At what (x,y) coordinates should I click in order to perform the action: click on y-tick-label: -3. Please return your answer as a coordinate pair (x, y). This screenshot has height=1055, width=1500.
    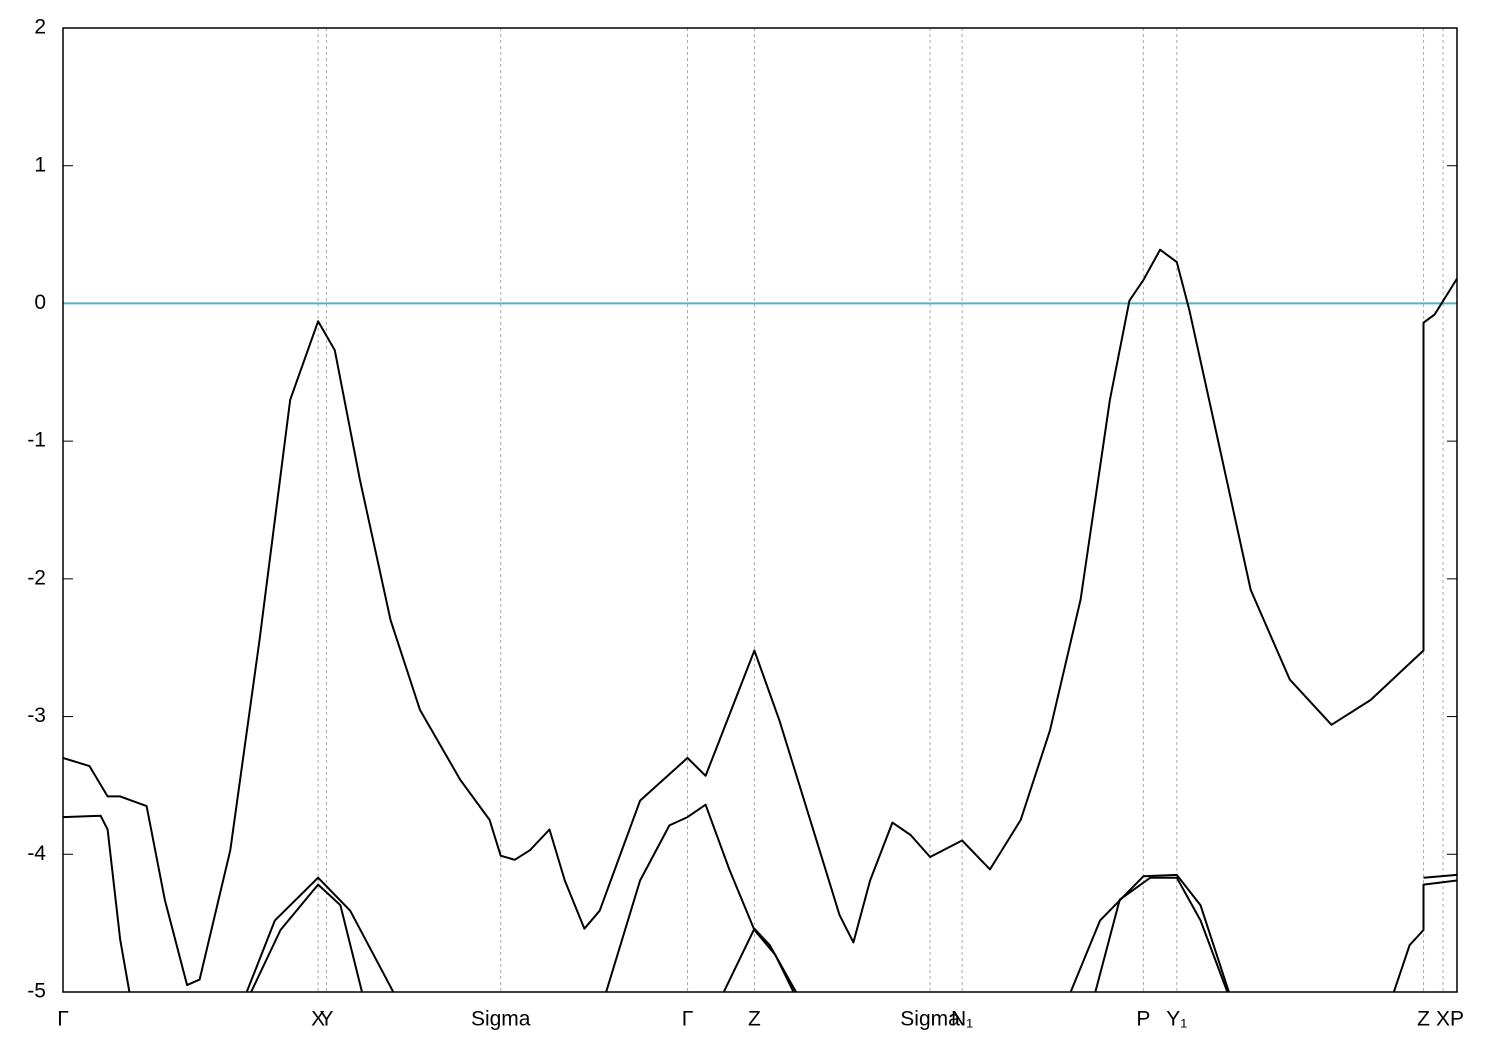
    Looking at the image, I should click on (36, 715).